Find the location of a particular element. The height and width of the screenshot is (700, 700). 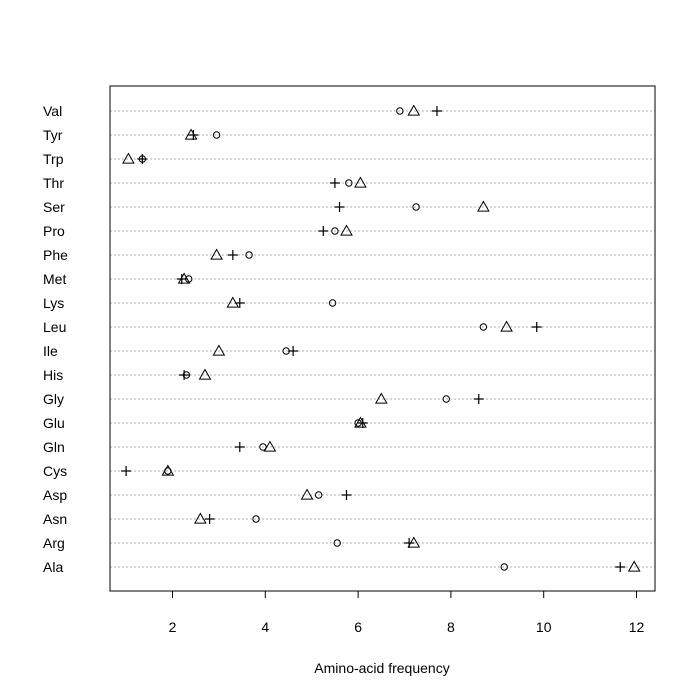

category-label: Asp is located at coordinates (55, 495).